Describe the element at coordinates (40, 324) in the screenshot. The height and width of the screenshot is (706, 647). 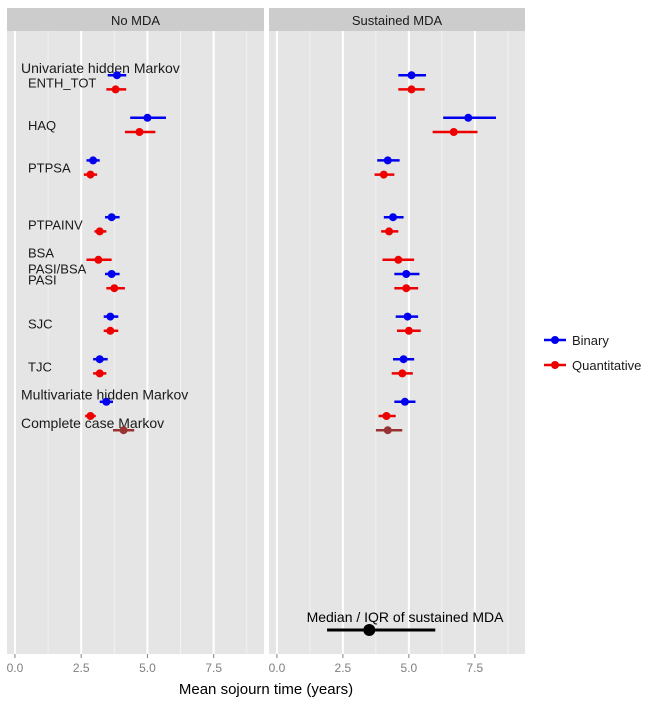
I see `variable-label: SJC` at that location.